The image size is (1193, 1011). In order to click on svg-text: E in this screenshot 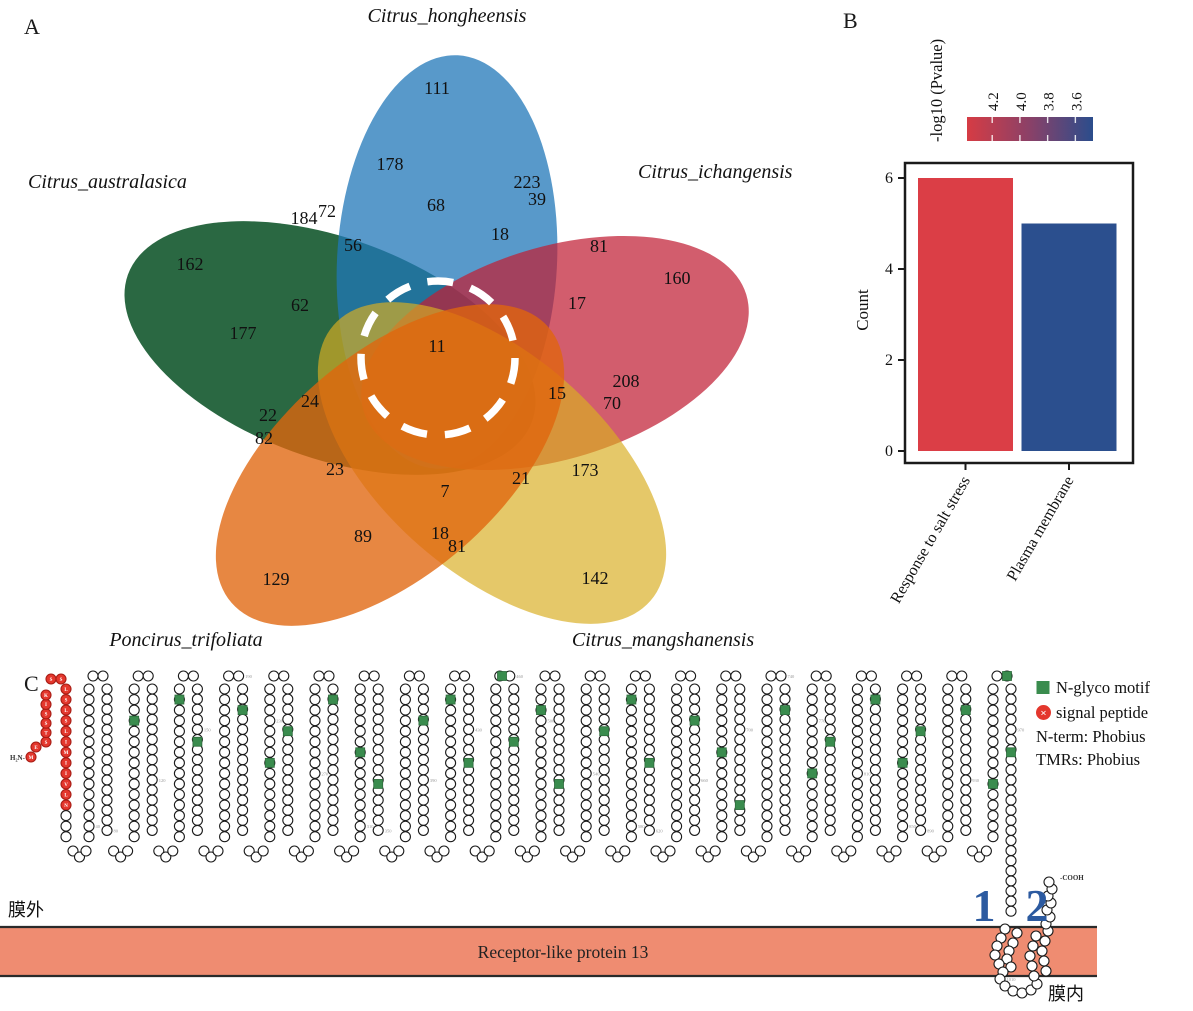, I will do `click(36, 748)`.